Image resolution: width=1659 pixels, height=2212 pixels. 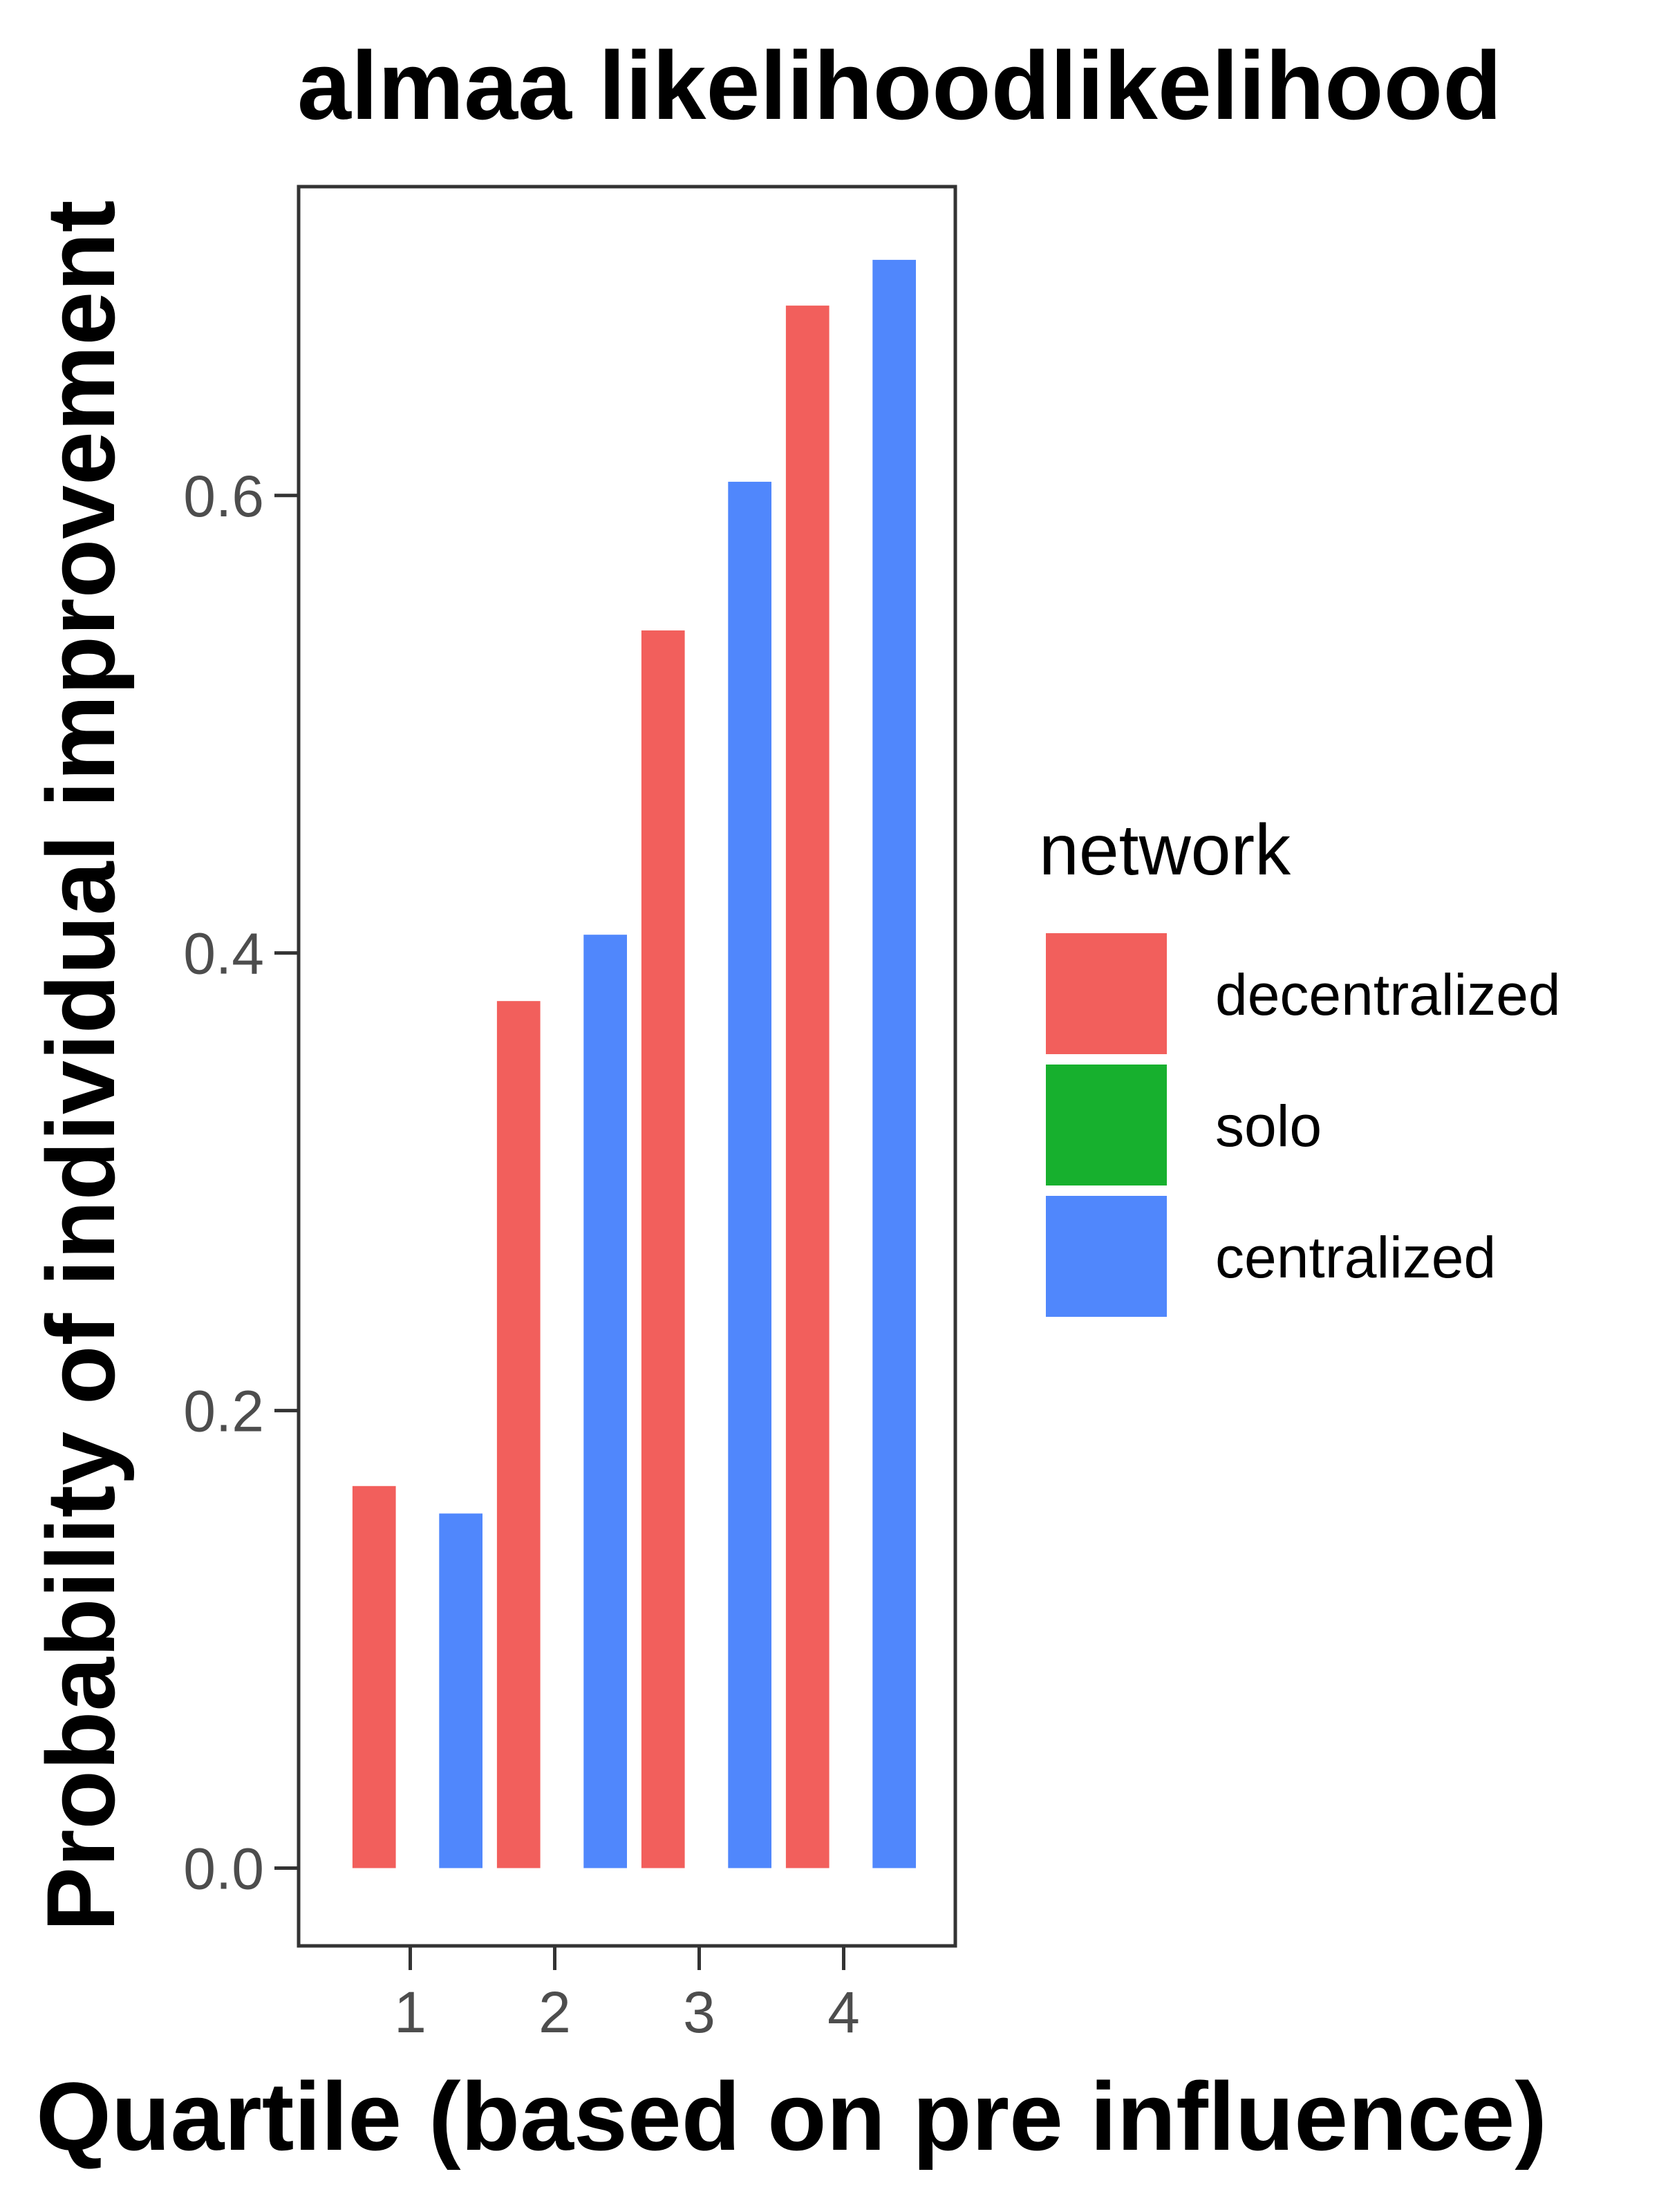 I want to click on legend-label-centralized: centralized, so click(x=1356, y=1257).